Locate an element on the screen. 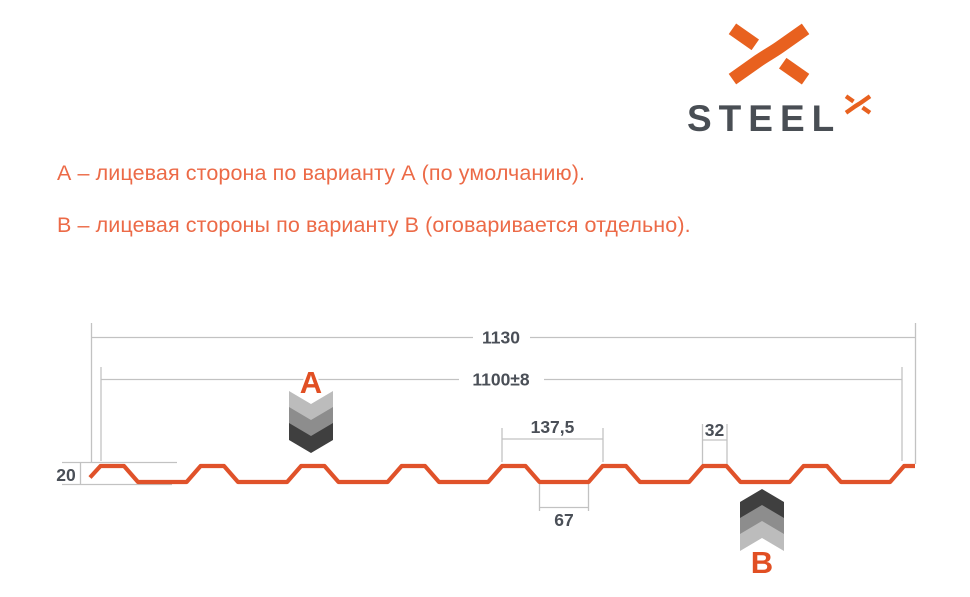  side-b-letter: В is located at coordinates (762, 562).